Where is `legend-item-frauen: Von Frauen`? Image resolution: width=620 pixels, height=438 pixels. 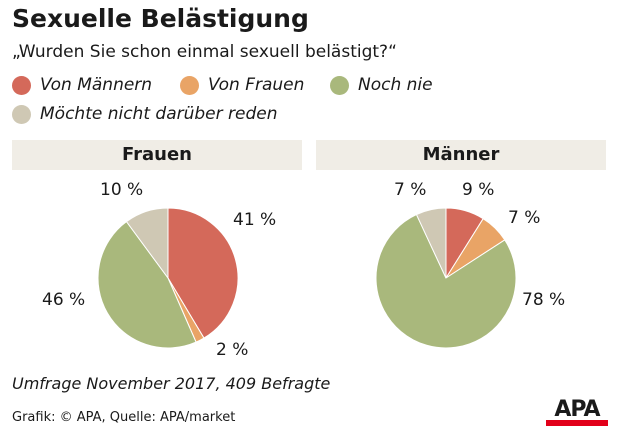
legend-item-frauen: Von Frauen is located at coordinates (242, 85).